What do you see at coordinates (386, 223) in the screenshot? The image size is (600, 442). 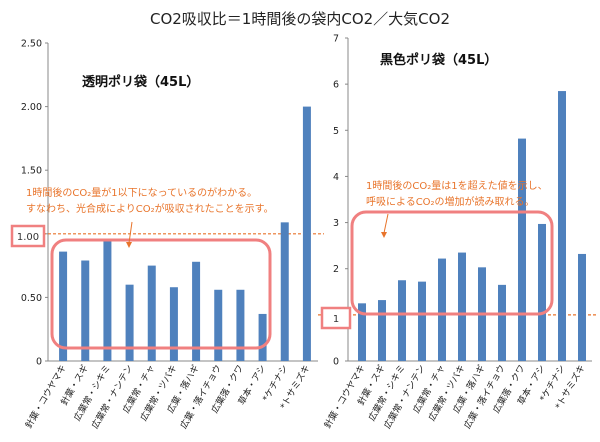 I see `right-arrow-line` at bounding box center [386, 223].